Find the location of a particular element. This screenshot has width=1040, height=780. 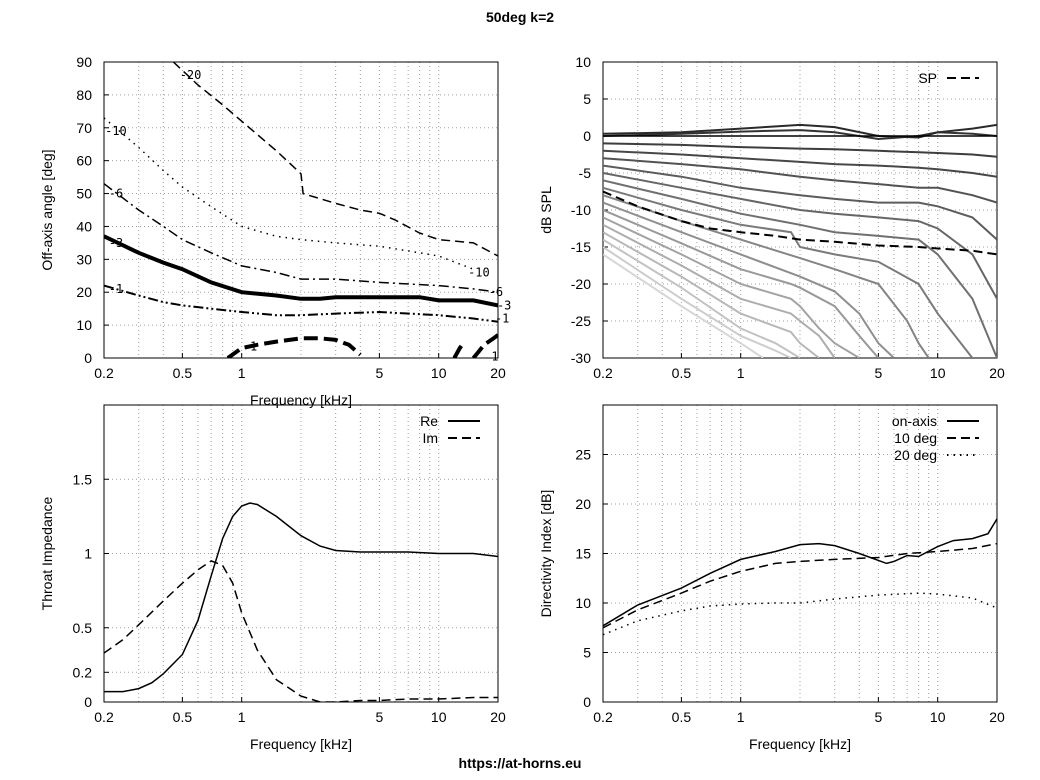

y-tick-label: -10 is located at coordinates (581, 210).